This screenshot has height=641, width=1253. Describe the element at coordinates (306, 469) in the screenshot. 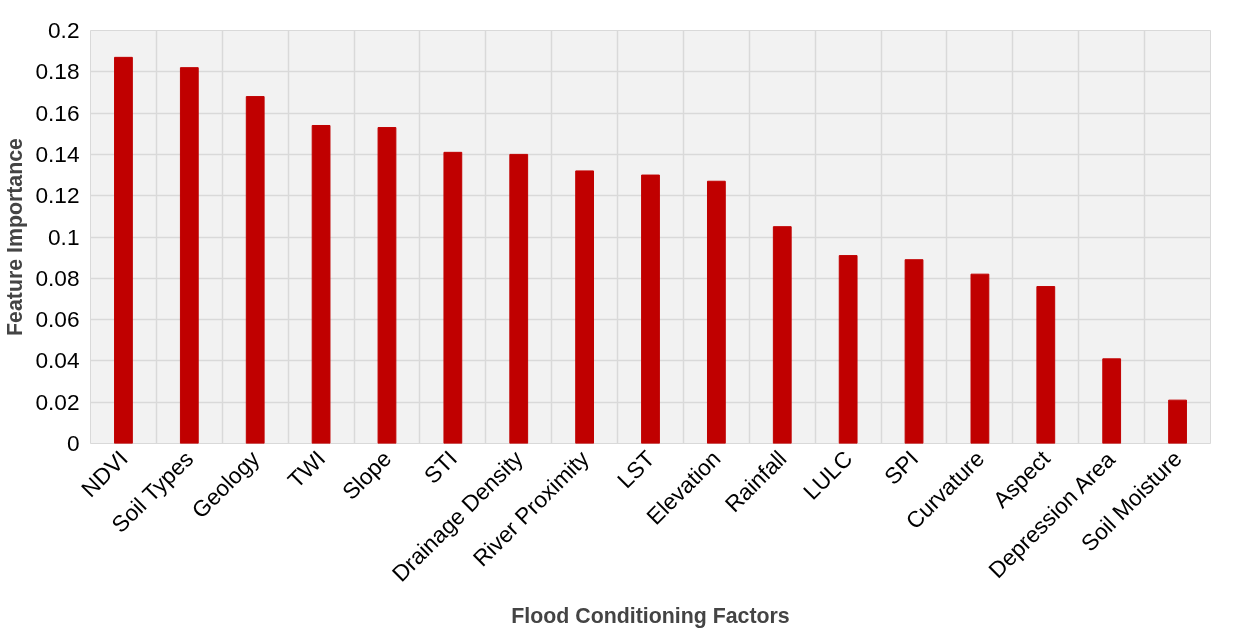

I see `x-tick-label: TWI` at that location.